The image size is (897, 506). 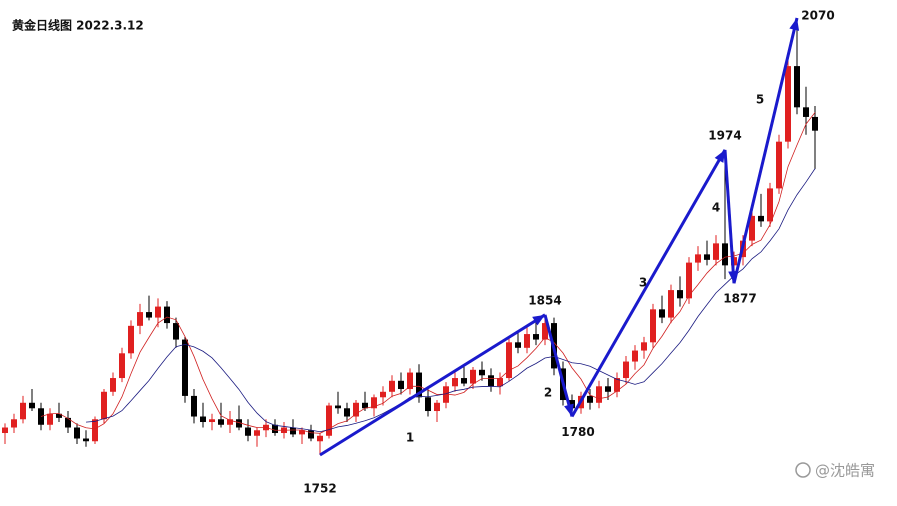 I want to click on wave-label: 2, so click(x=548, y=393).